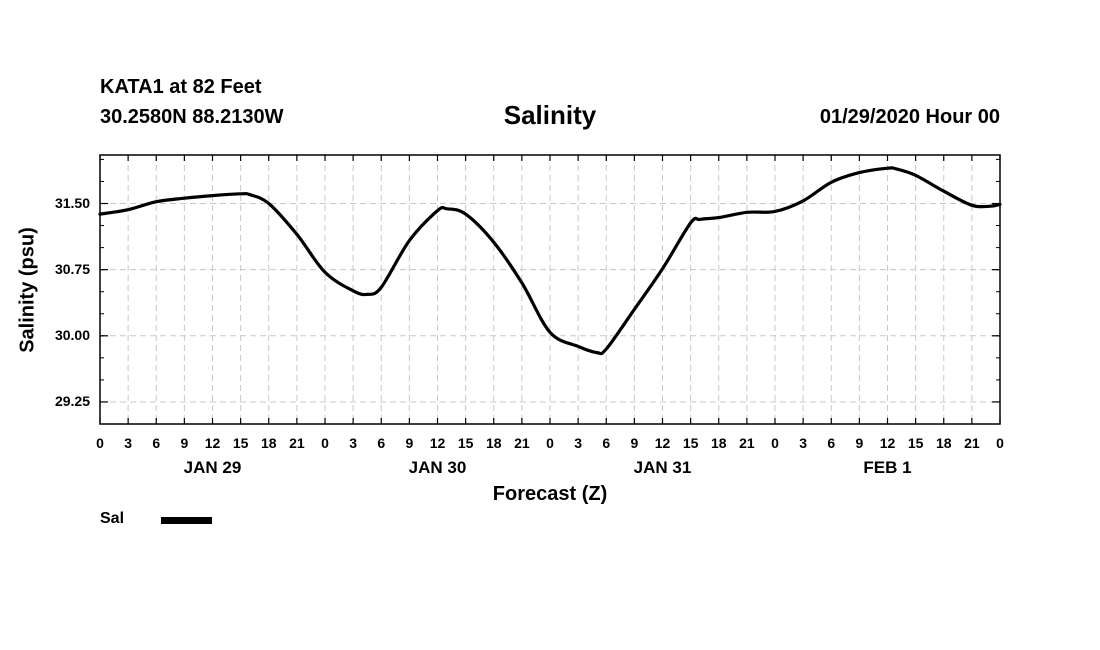 This screenshot has height=650, width=1100. I want to click on chart-title: Salinity, so click(550, 115).